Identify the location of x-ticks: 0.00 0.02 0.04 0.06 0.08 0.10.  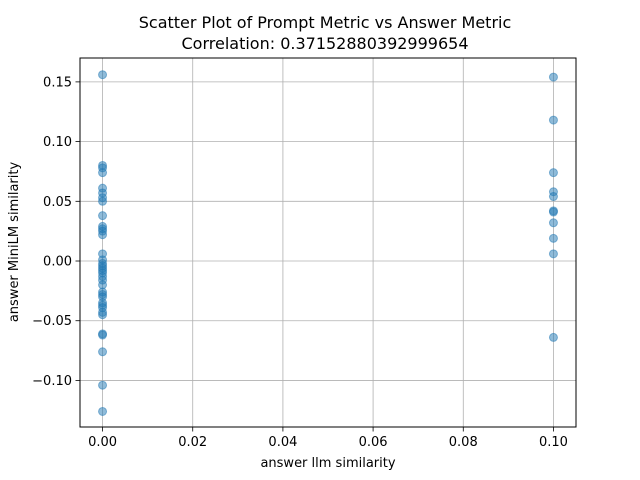
(328, 438).